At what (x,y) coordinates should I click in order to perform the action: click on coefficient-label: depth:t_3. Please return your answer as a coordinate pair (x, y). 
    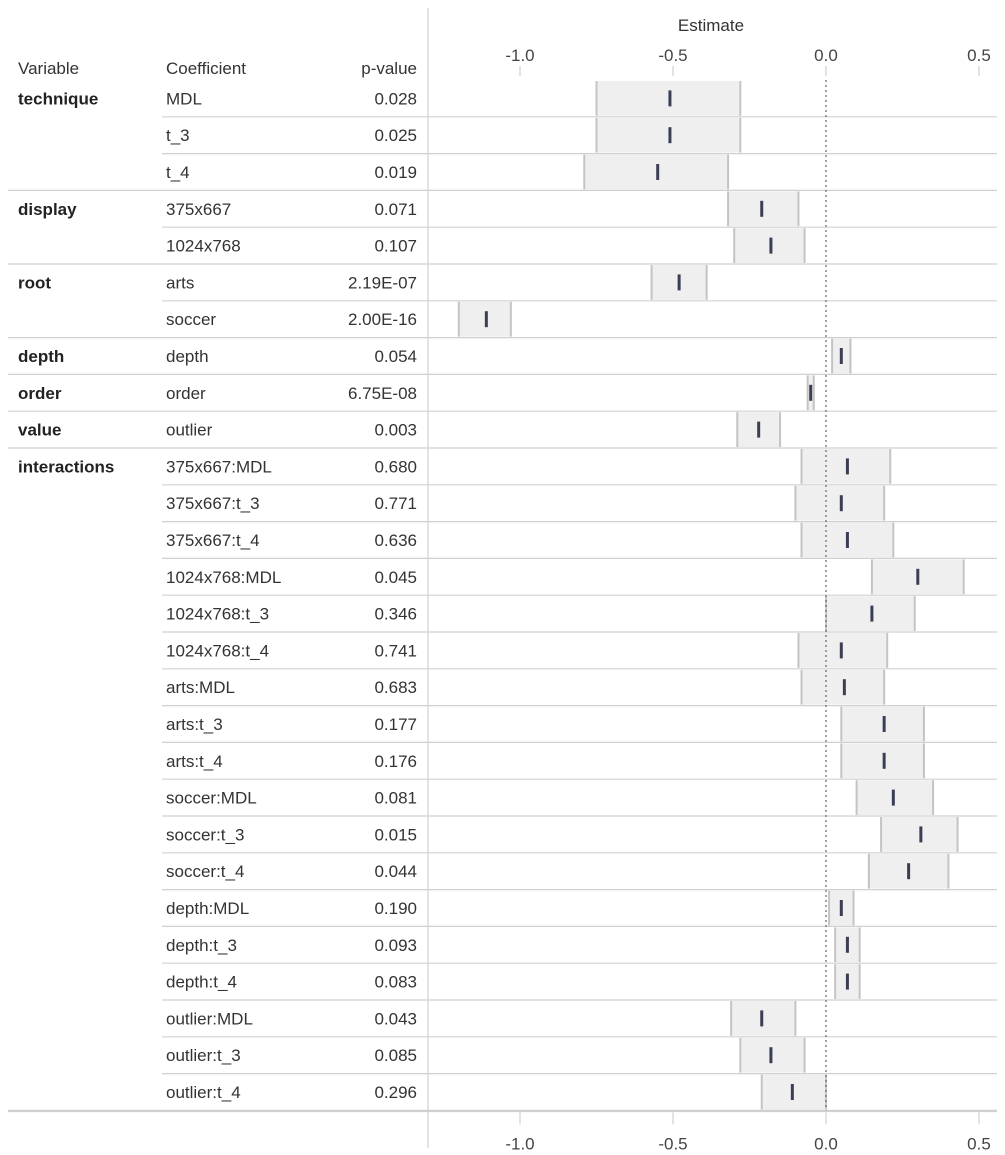
    Looking at the image, I should click on (201, 945).